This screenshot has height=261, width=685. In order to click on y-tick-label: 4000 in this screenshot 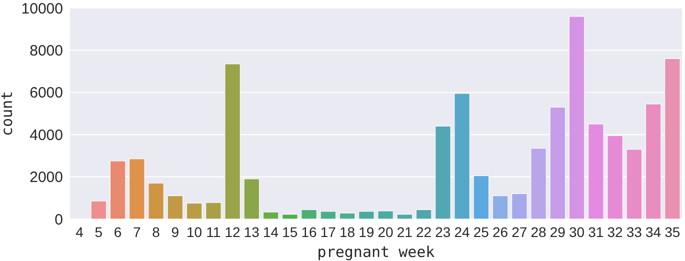, I will do `click(46, 135)`.